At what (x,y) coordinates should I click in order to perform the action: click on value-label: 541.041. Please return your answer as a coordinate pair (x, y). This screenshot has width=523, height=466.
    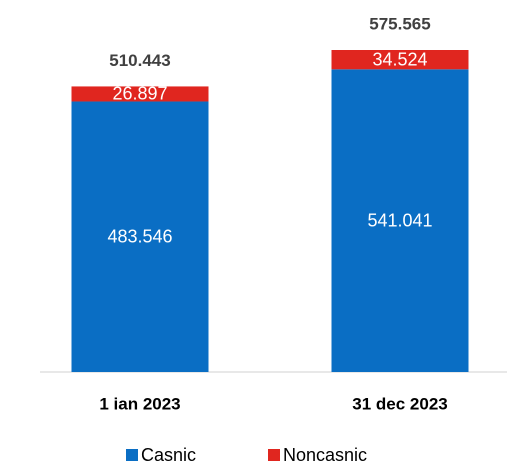
    Looking at the image, I should click on (399, 220).